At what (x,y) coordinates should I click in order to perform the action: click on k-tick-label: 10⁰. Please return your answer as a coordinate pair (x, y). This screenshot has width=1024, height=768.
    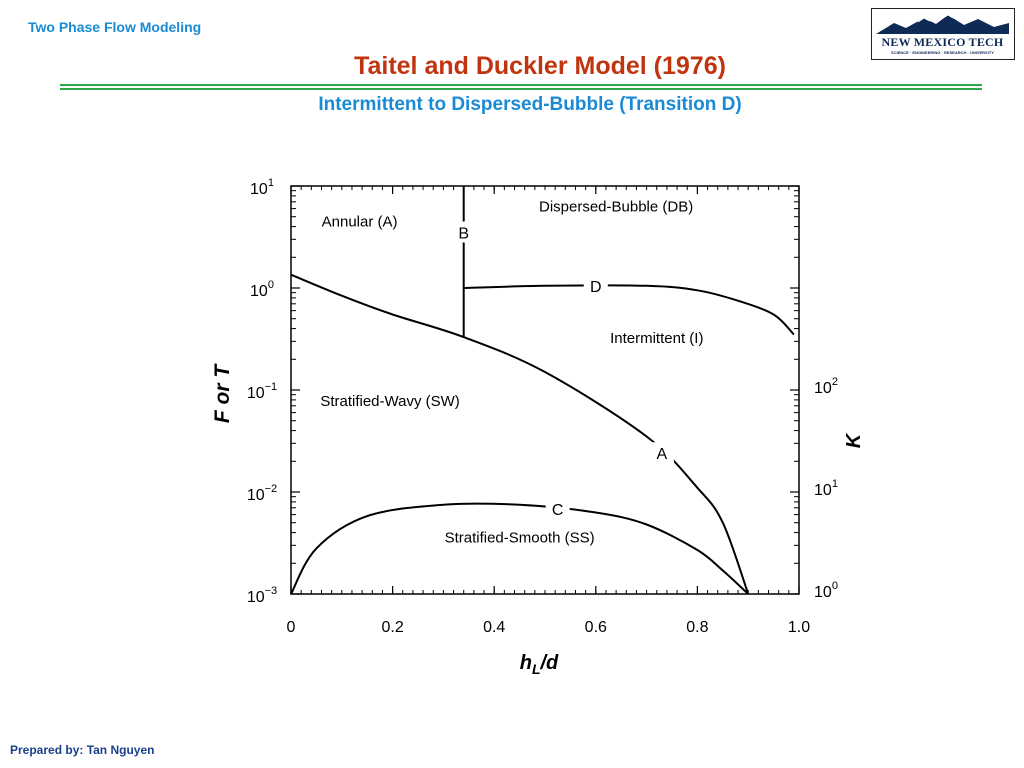
    Looking at the image, I should click on (826, 590).